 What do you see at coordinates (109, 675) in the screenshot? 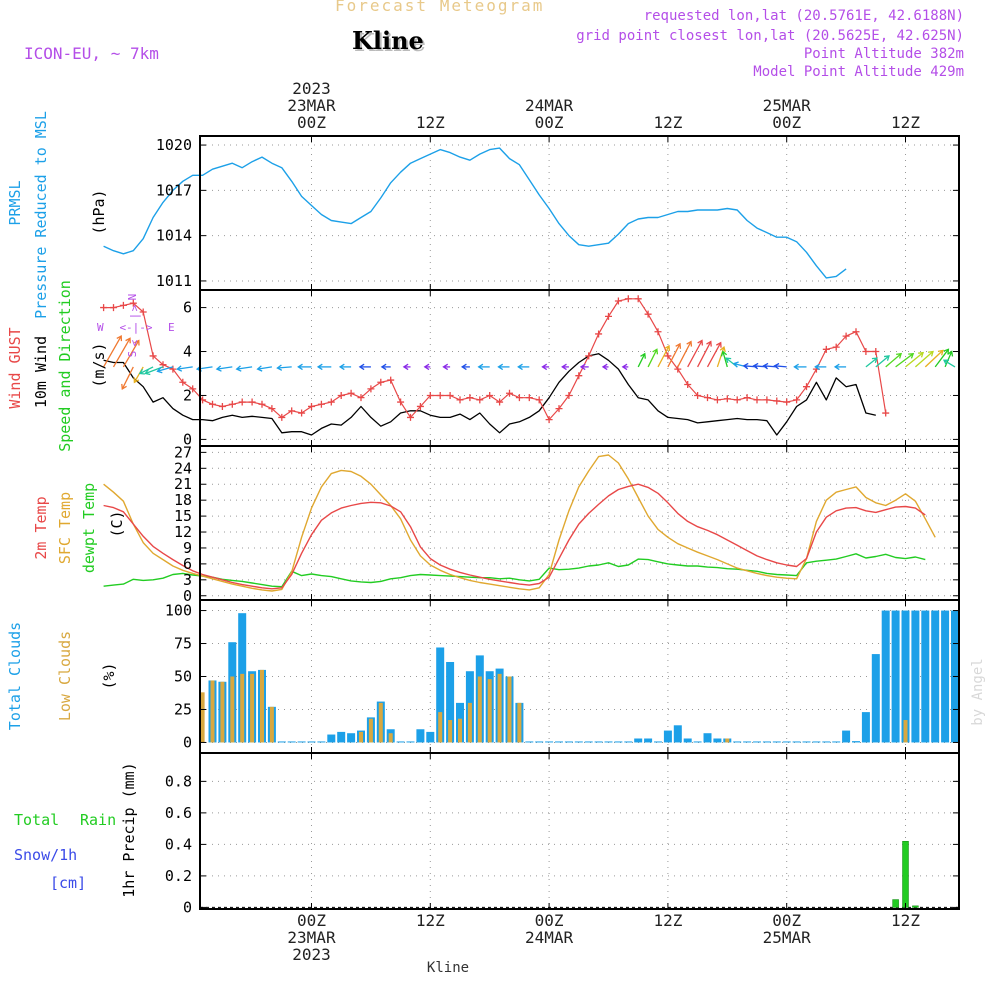
I see `cloud-unit-label: (%)` at bounding box center [109, 675].